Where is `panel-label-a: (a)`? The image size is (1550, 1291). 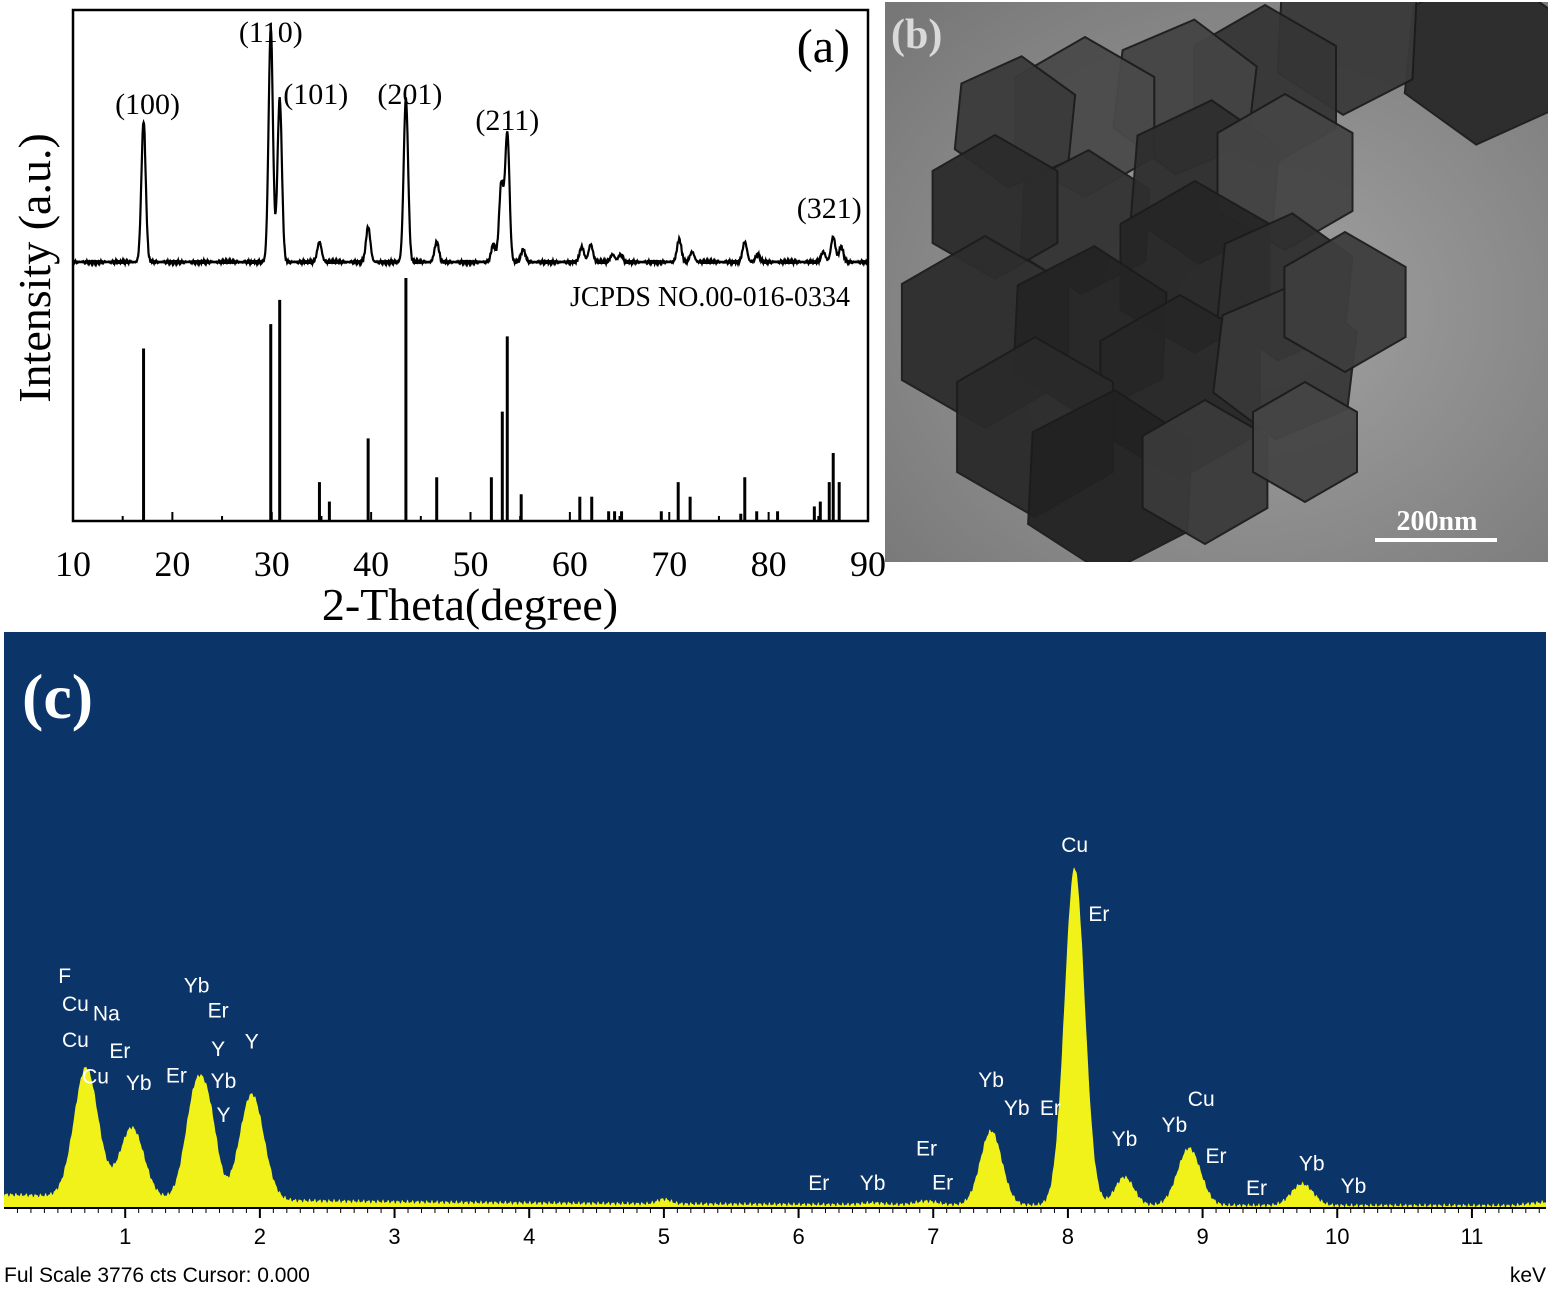
panel-label-a: (a) is located at coordinates (823, 46).